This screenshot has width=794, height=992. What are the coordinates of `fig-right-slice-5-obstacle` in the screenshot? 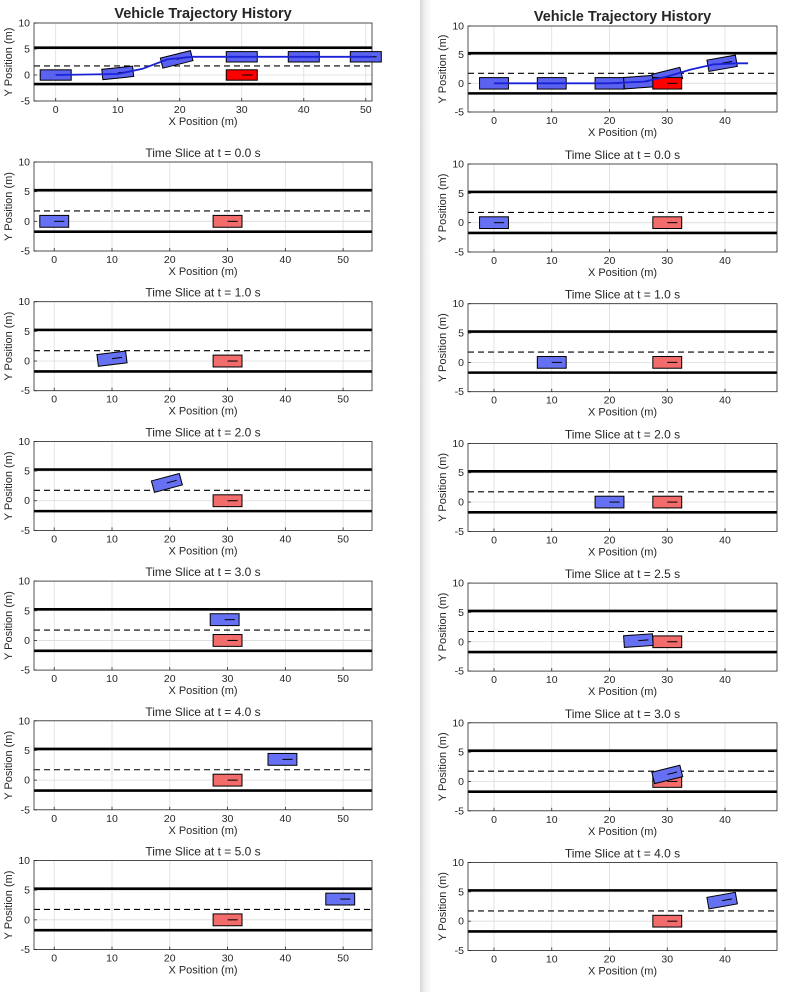 It's located at (667, 921).